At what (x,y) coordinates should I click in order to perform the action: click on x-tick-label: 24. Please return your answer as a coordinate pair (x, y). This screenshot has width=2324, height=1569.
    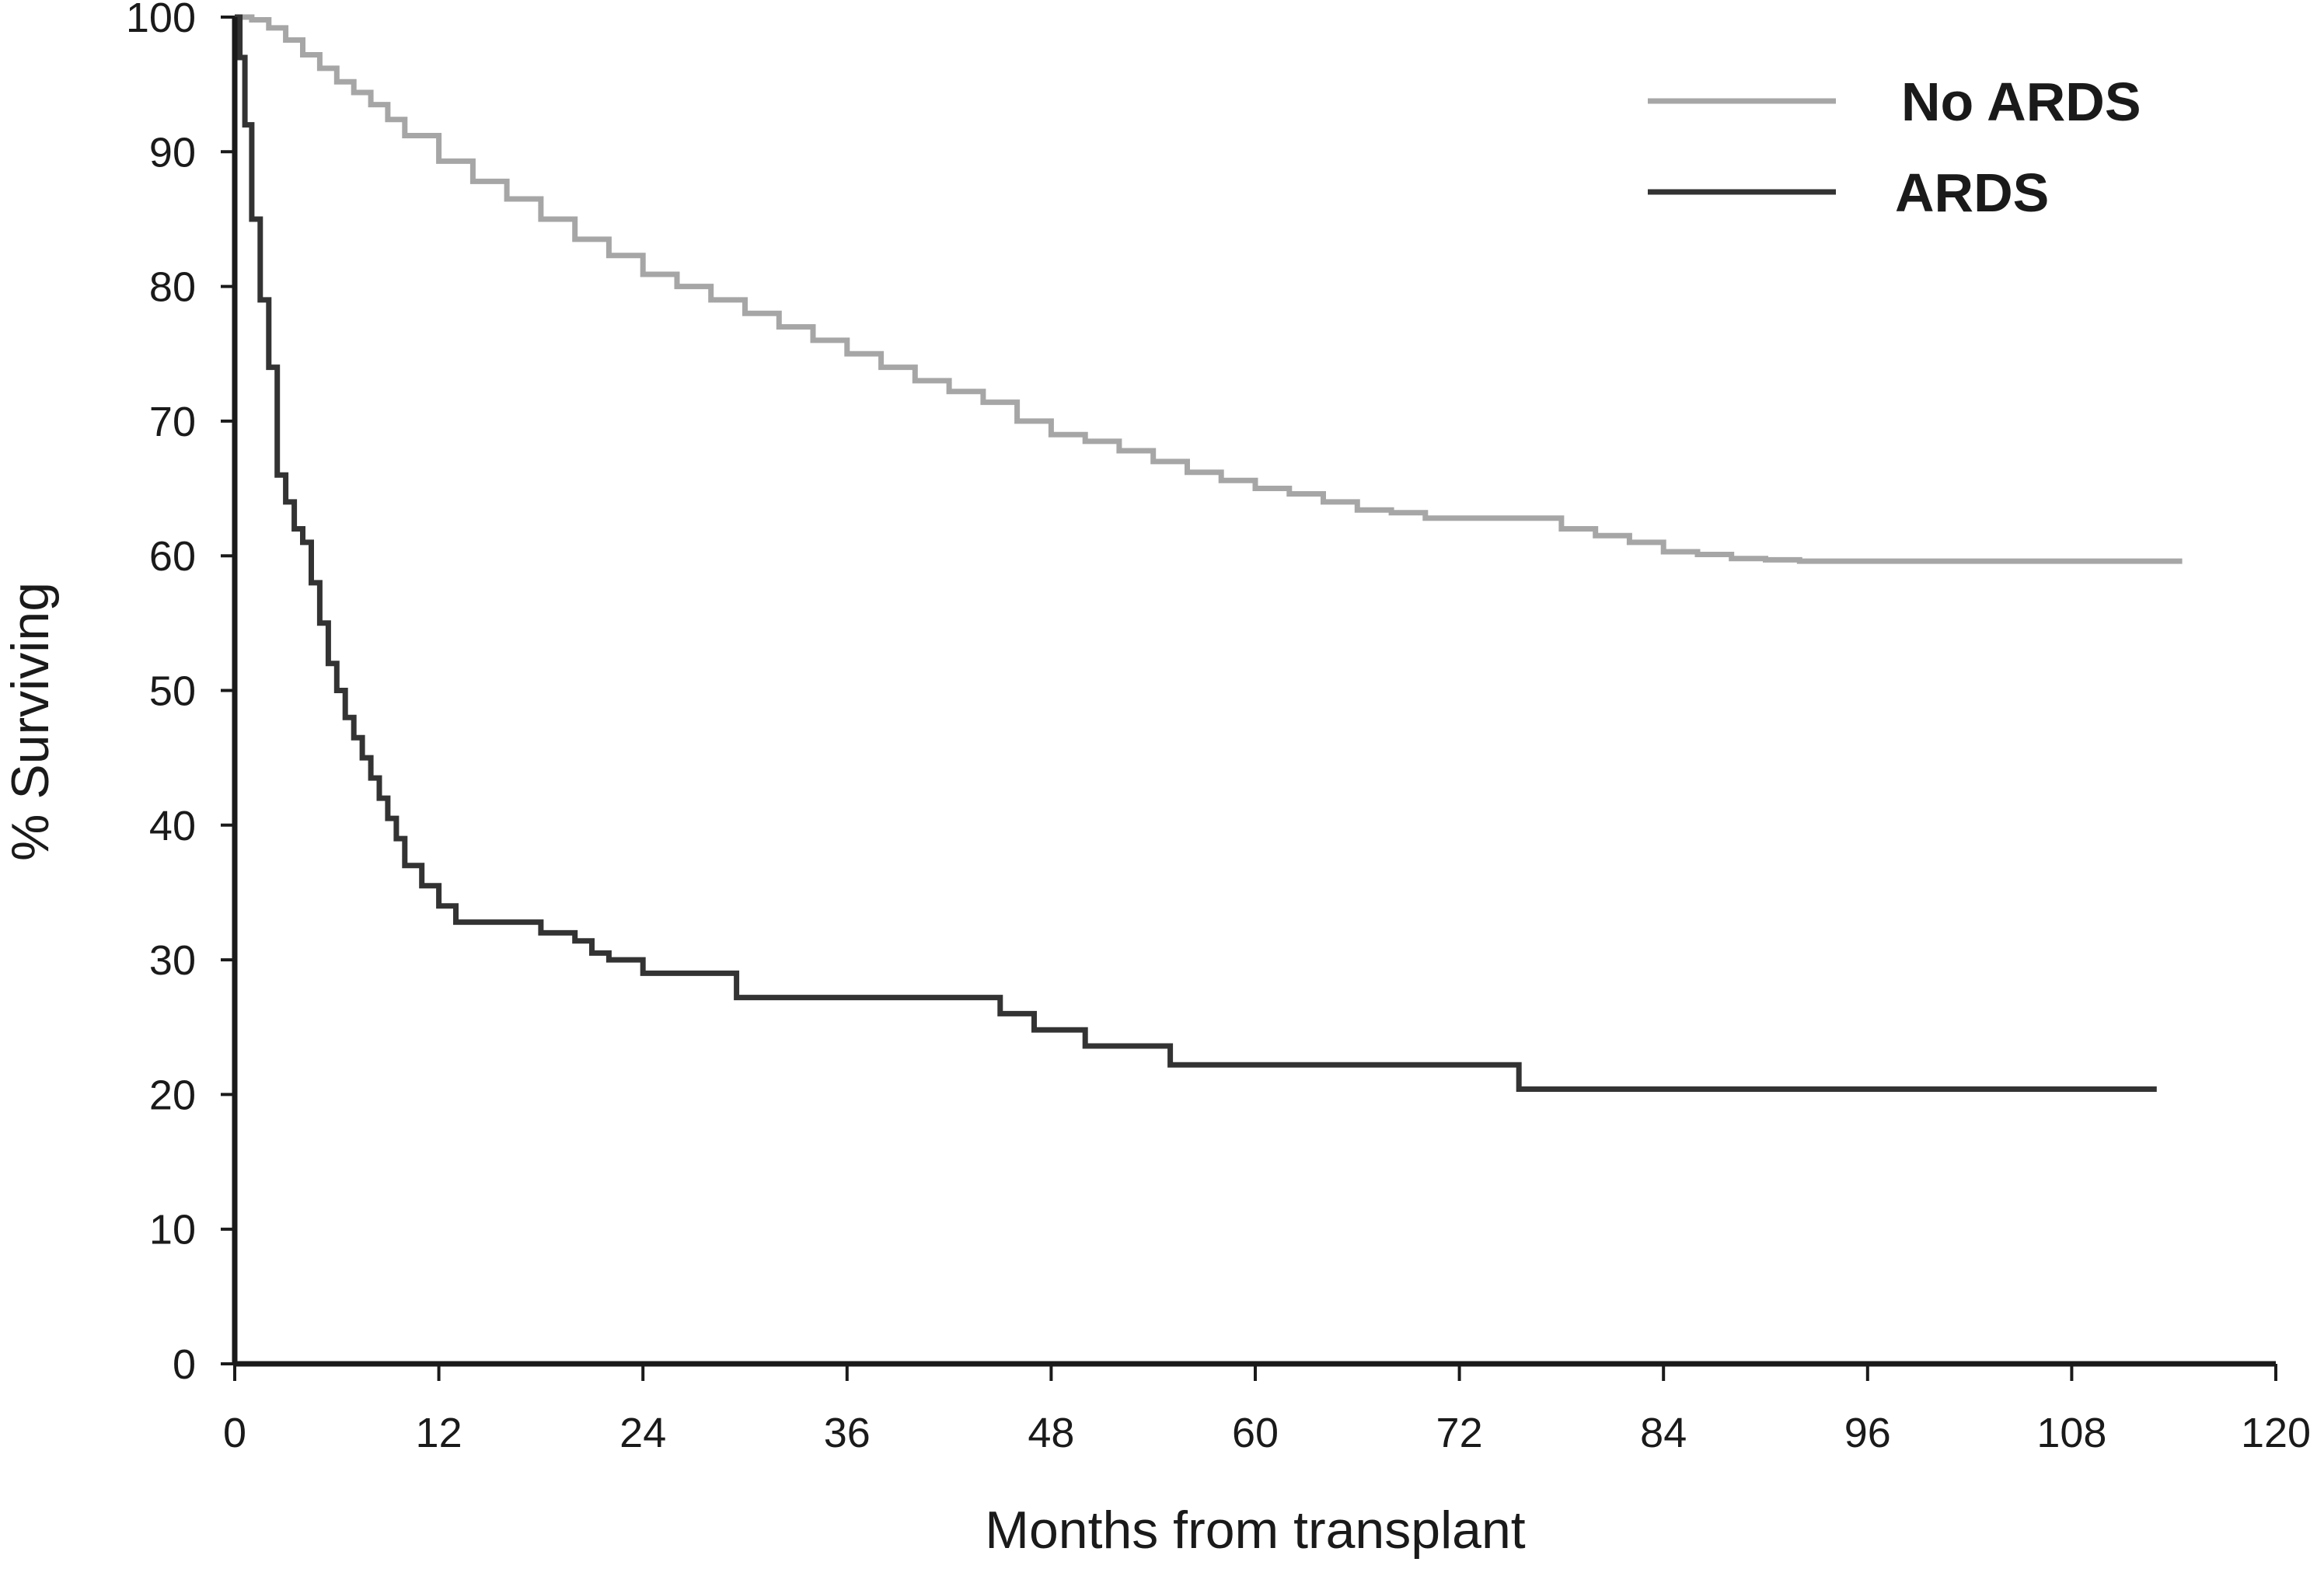
    Looking at the image, I should click on (642, 1433).